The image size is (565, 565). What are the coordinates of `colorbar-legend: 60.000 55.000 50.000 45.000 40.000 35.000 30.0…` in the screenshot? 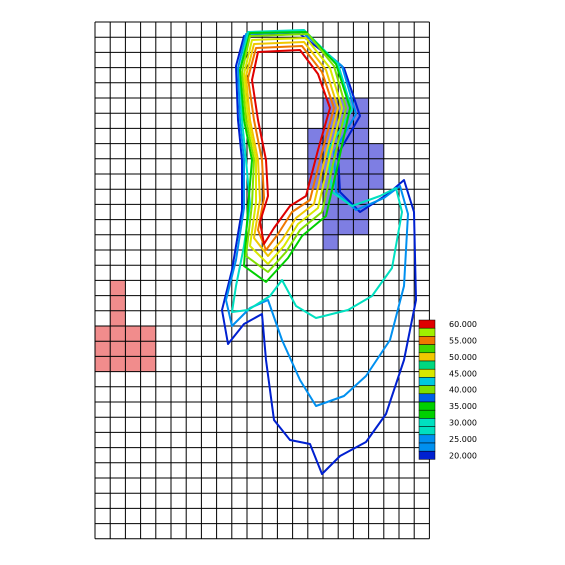 It's located at (447, 389).